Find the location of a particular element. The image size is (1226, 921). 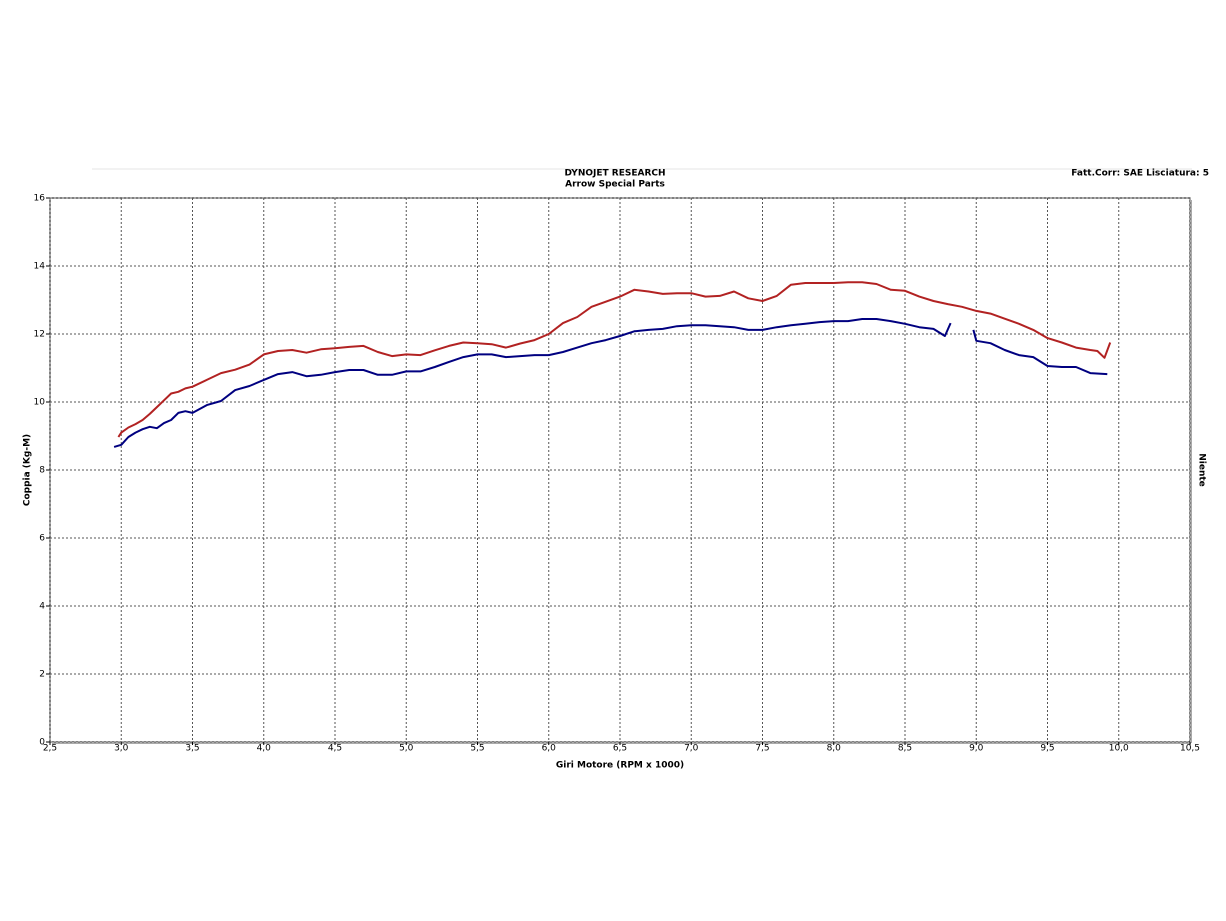

y-tick-label: 4 is located at coordinates (42, 607).